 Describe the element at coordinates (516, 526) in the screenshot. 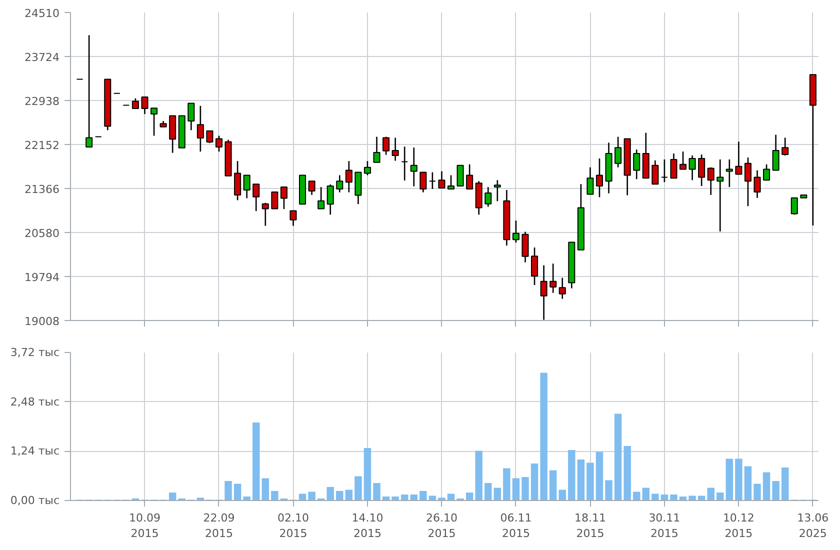

I see `x-tick-label: 06.11 2015` at that location.